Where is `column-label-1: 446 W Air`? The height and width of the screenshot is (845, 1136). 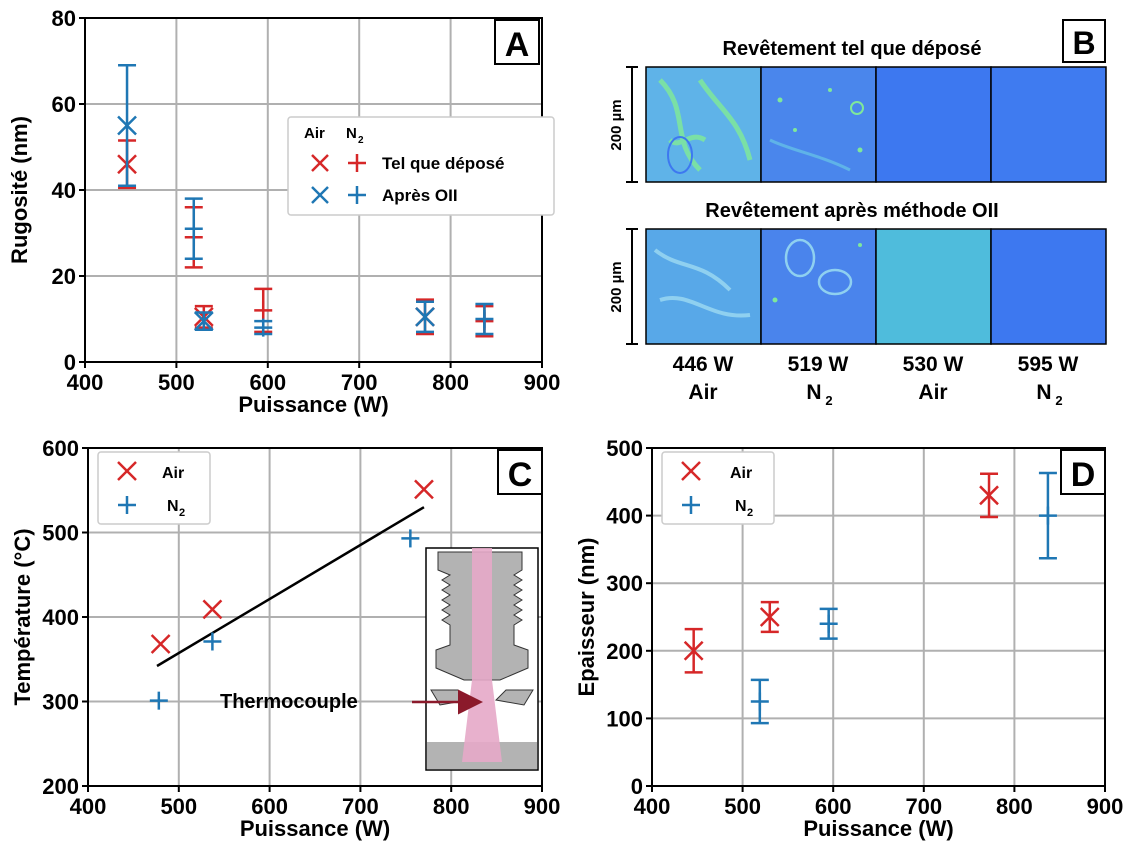 column-label-1: 446 W Air is located at coordinates (703, 378).